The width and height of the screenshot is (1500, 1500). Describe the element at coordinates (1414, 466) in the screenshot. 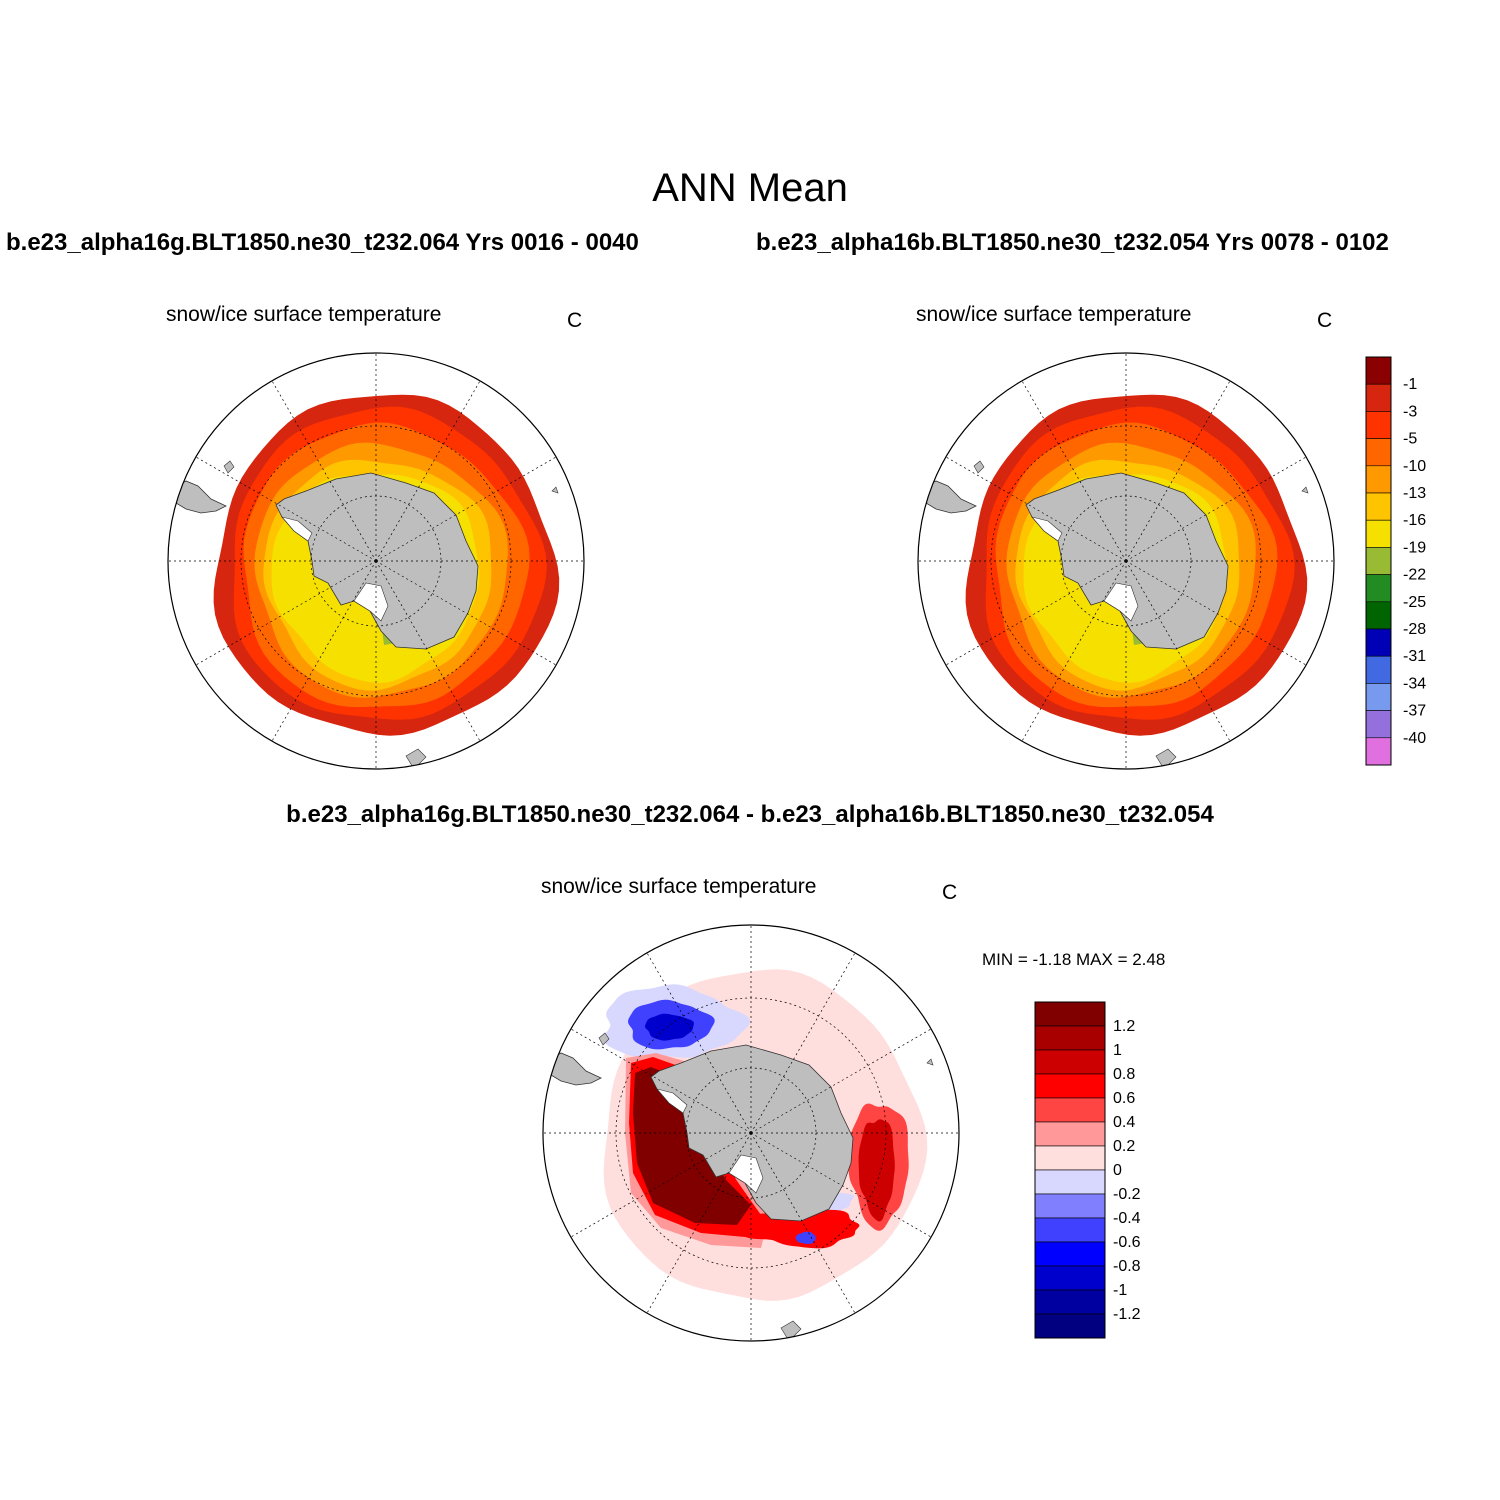

I see `colorbar-top-tick-label: -10` at that location.